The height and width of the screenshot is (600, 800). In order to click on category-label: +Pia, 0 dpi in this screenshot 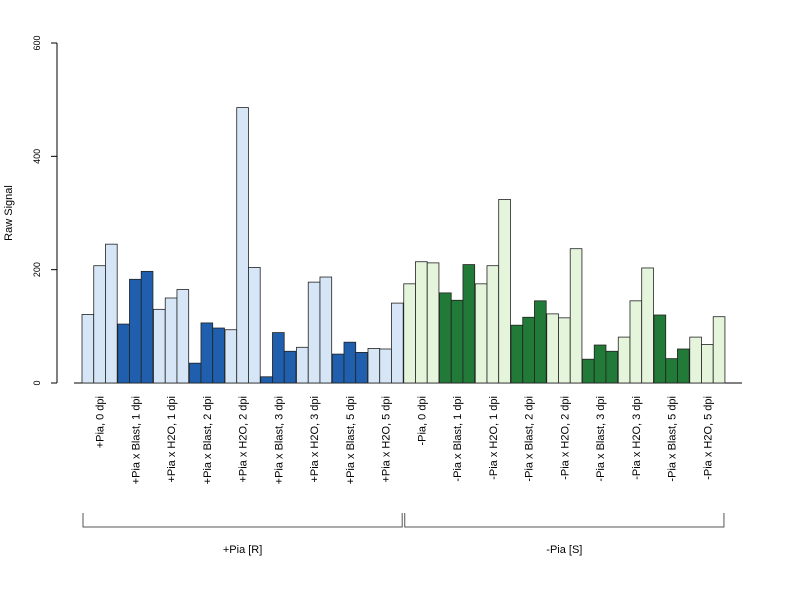, I will do `click(101, 422)`.